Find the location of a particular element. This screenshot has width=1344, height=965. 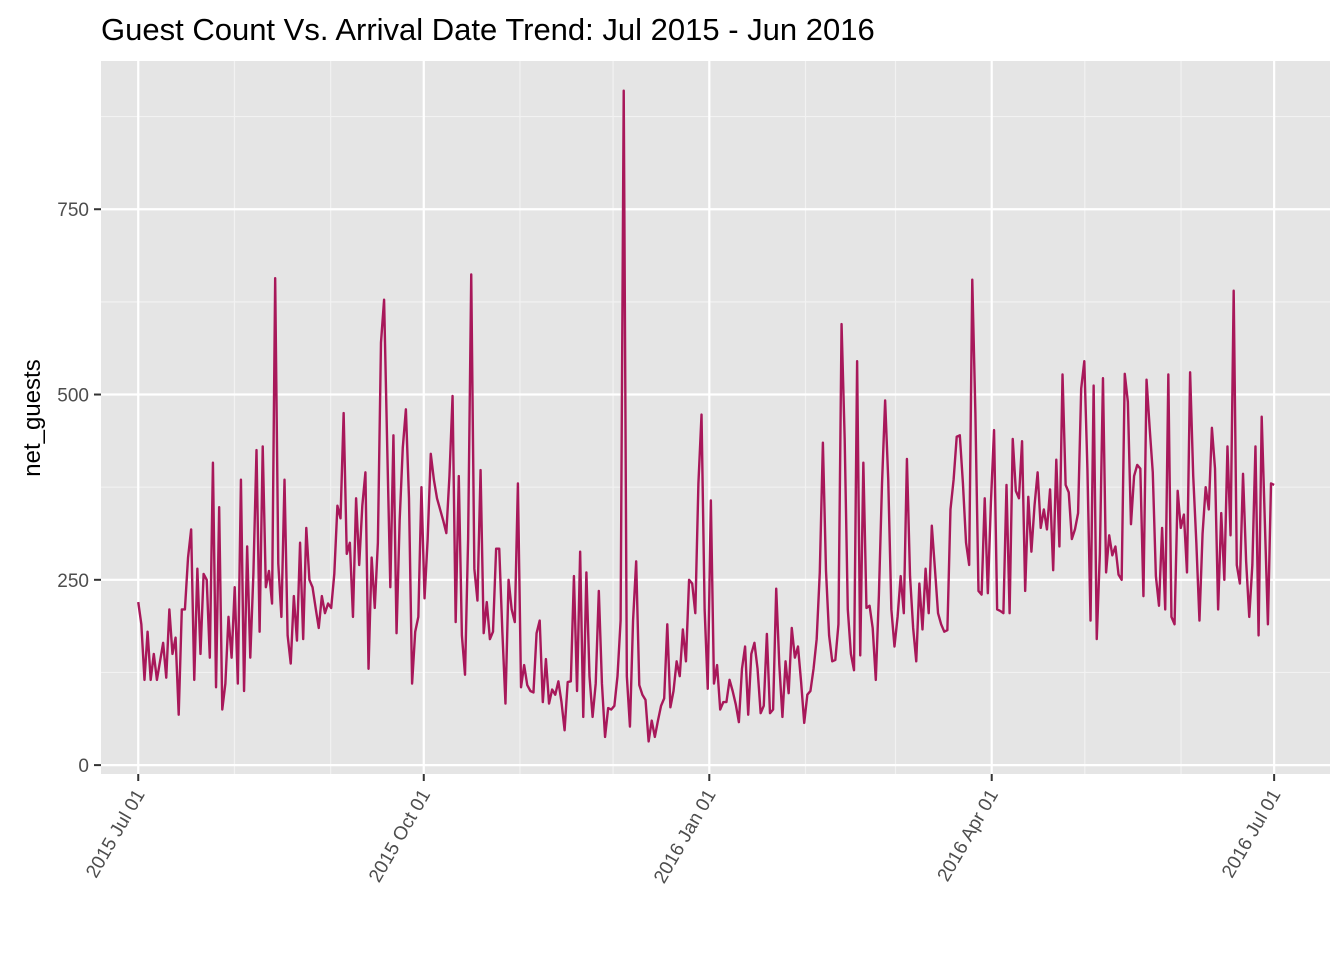

y-axis-title: net_guests is located at coordinates (32, 417).